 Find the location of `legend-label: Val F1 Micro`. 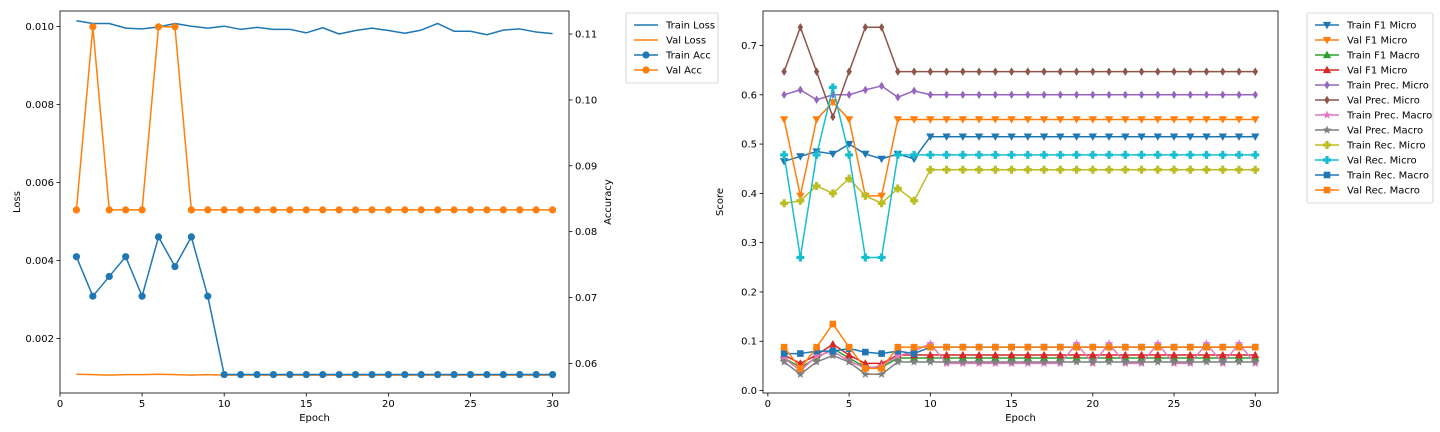

legend-label: Val F1 Micro is located at coordinates (1377, 41).